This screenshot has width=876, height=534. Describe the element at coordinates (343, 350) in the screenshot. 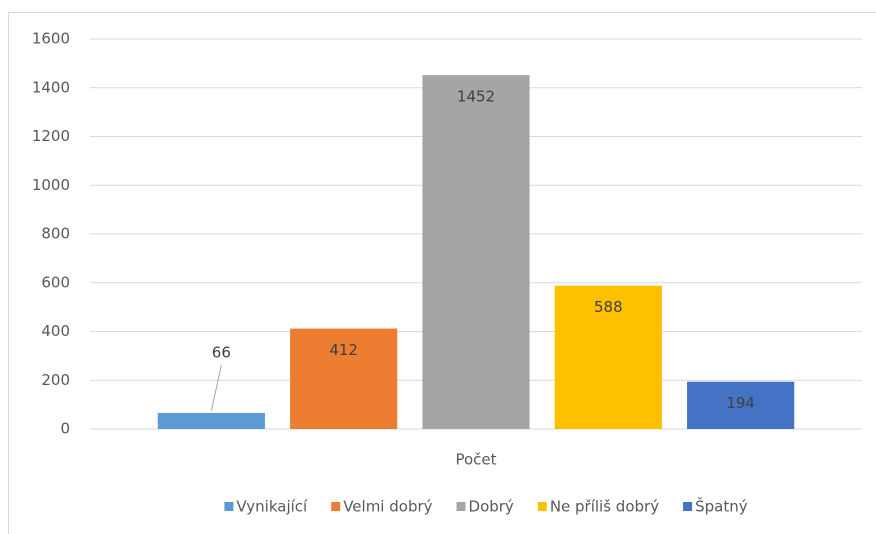

I see `data-label: 412` at that location.